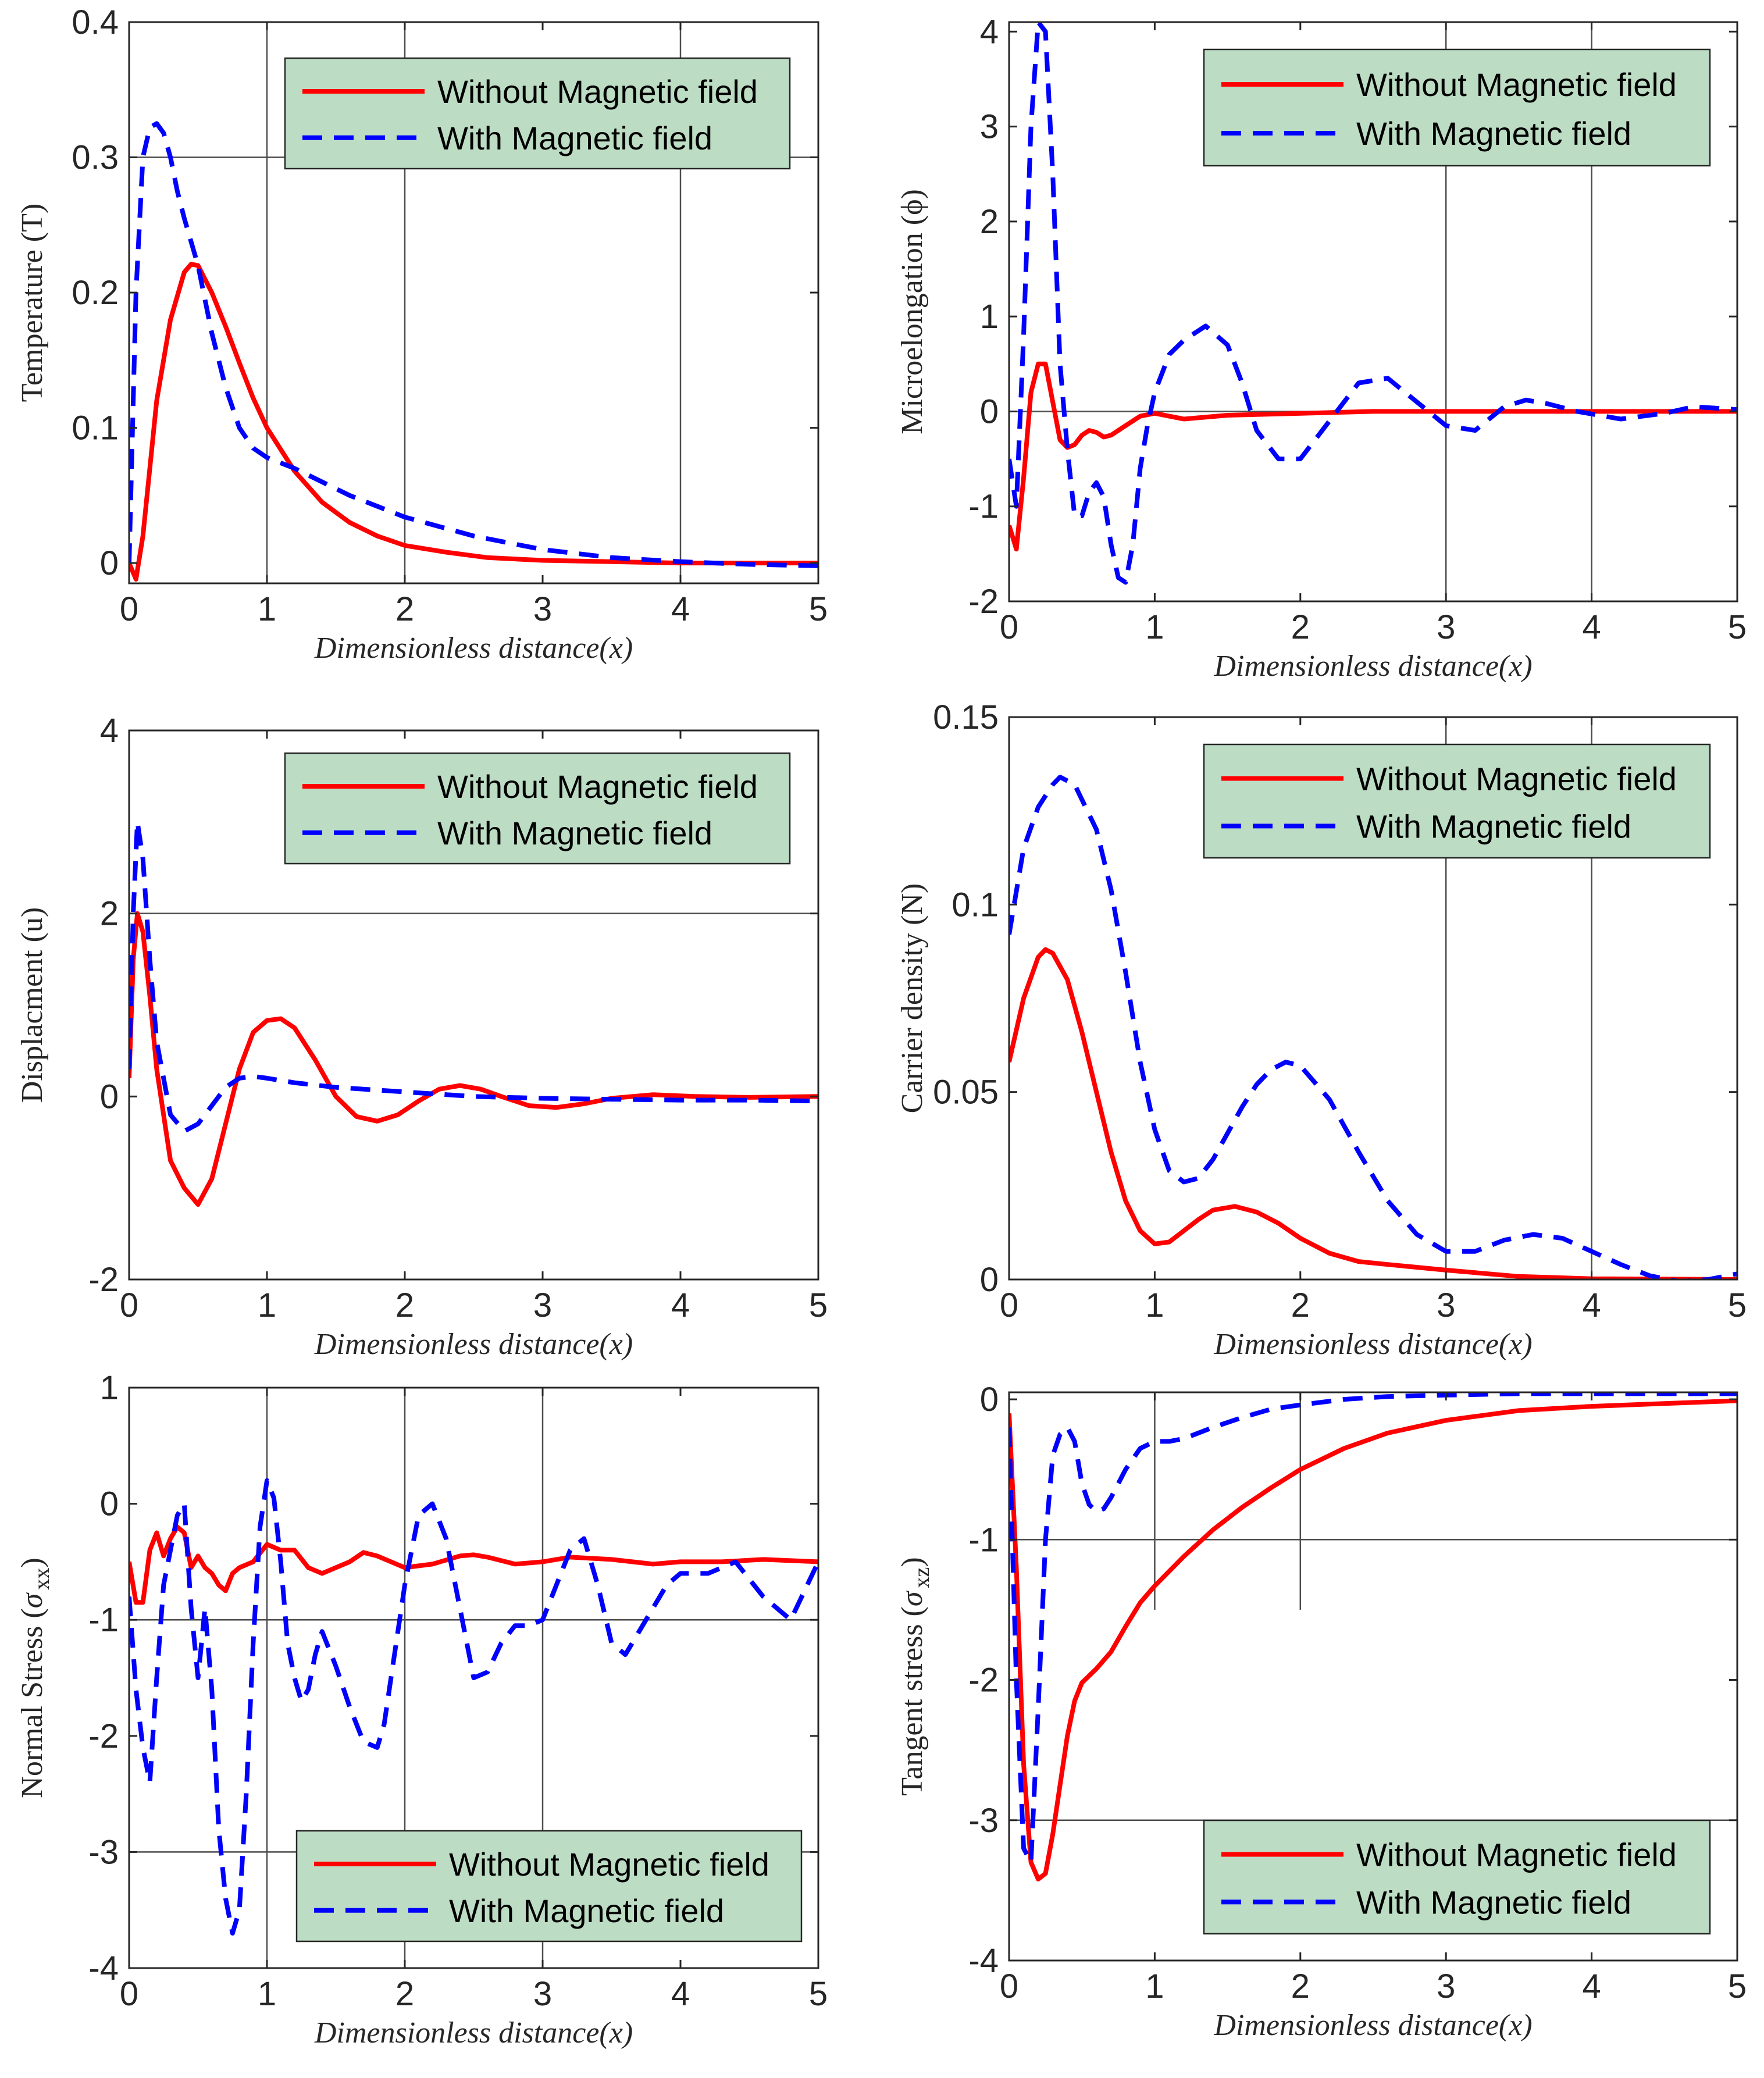 The height and width of the screenshot is (2078, 1764). Describe the element at coordinates (1373, 1027) in the screenshot. I see `carrier-density-series-with-magnetic-field` at that location.